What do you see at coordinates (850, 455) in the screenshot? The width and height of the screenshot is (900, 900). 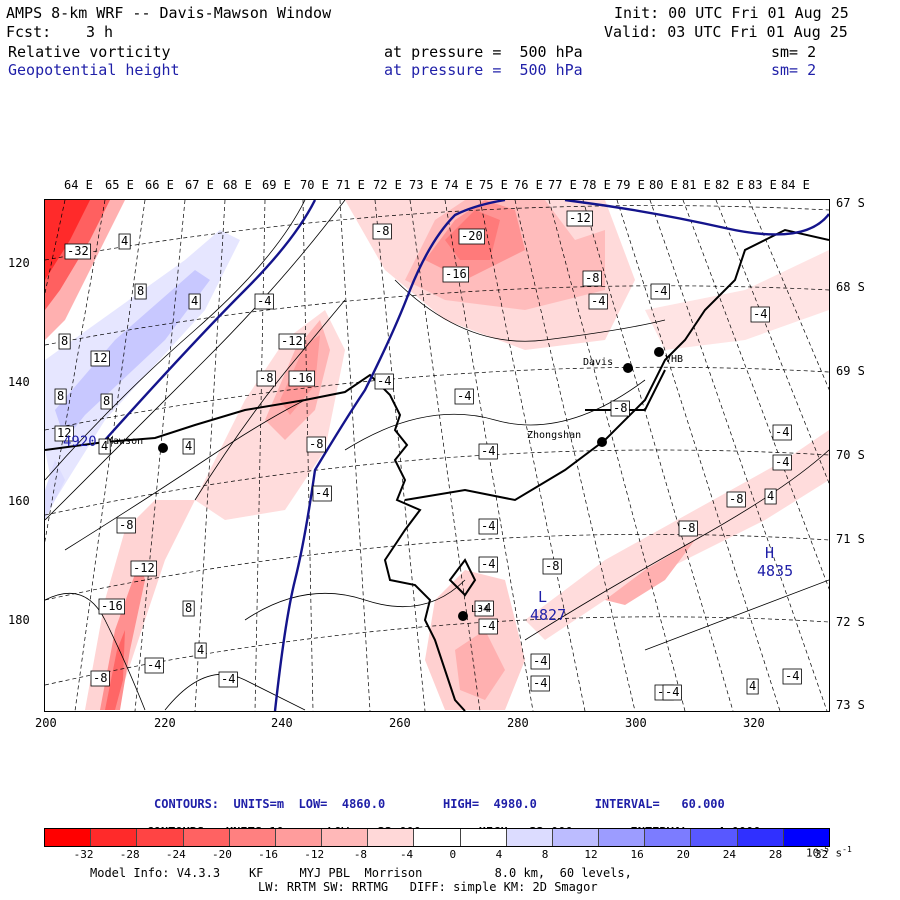 I see `lat-label: 70 S` at bounding box center [850, 455].